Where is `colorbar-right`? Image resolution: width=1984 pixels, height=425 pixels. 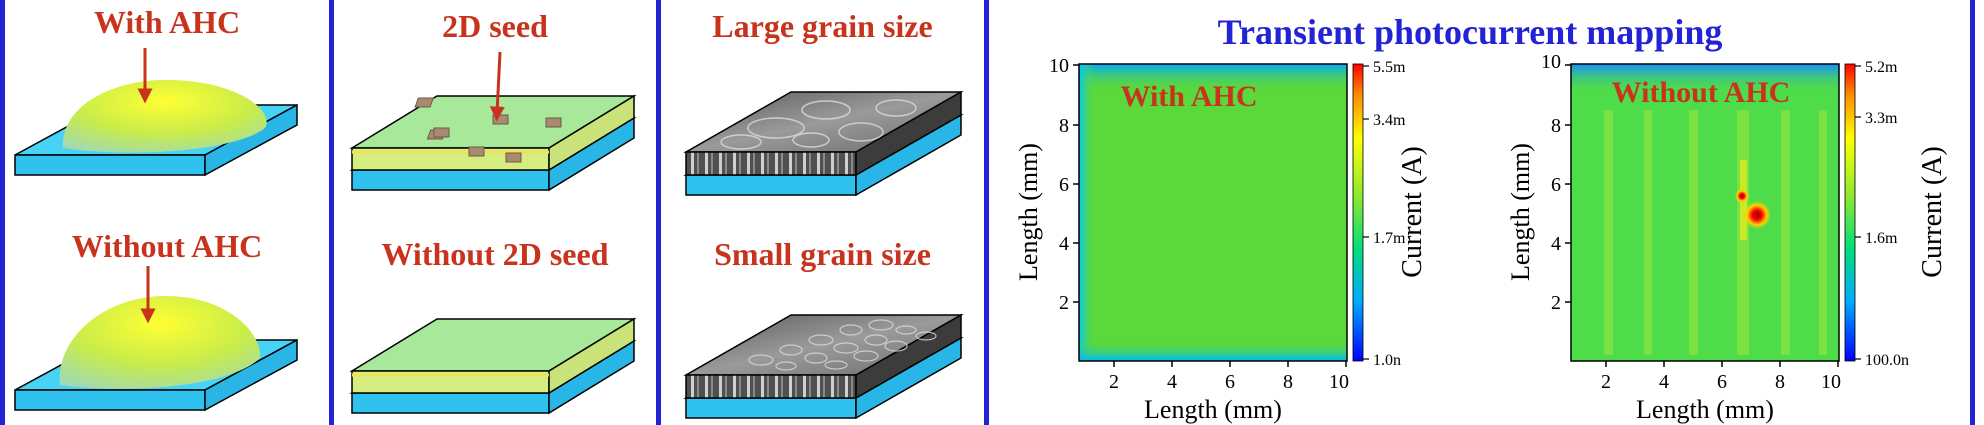
colorbar-right is located at coordinates (1850, 212).